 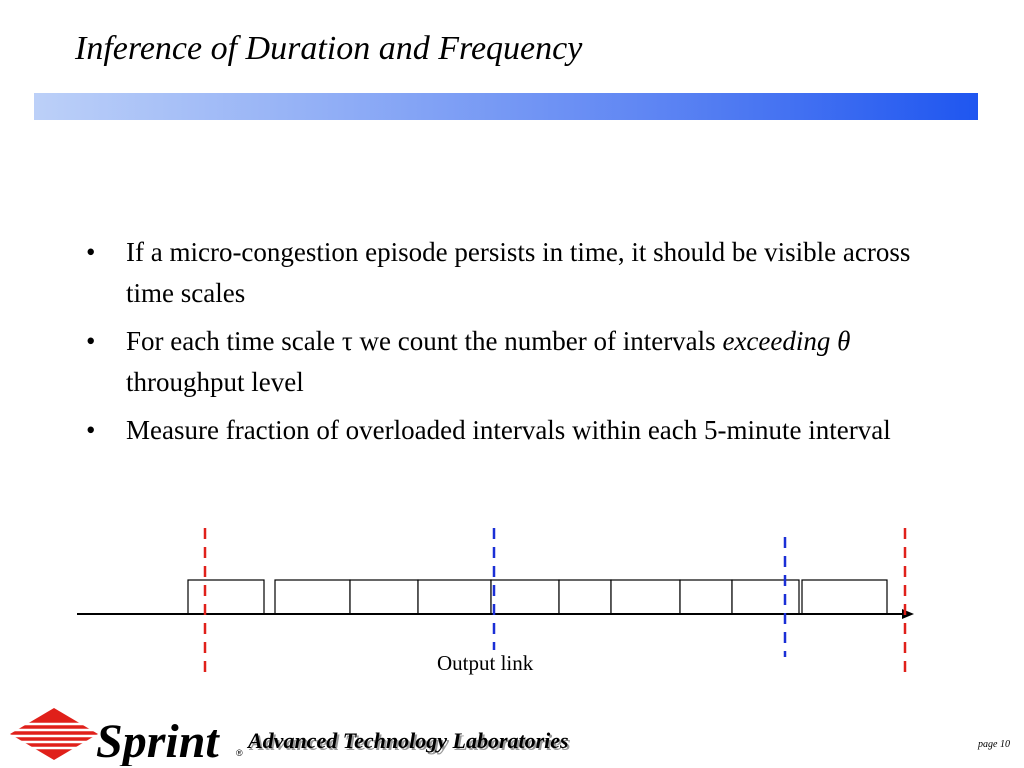 I want to click on sprint-logo: Sprint ®, so click(x=125, y=737).